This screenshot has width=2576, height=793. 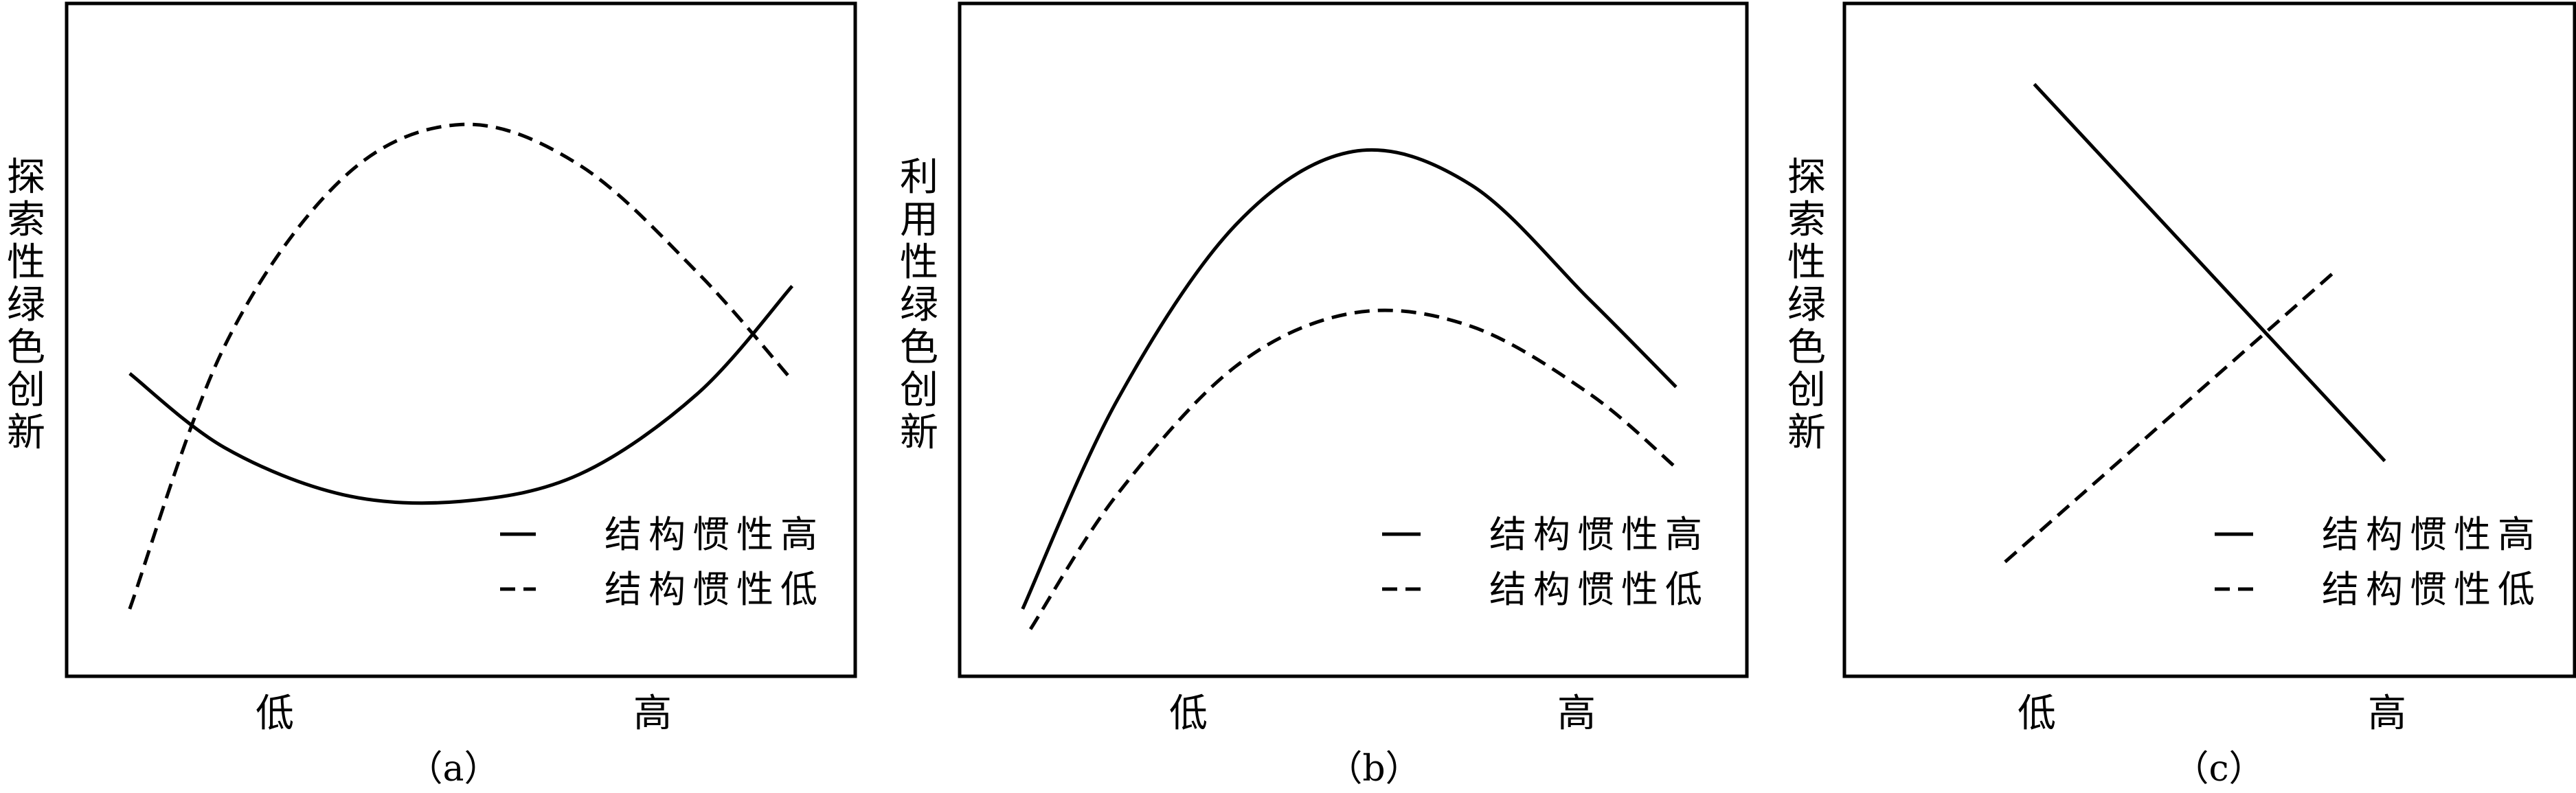 What do you see at coordinates (1373, 769) in the screenshot?
I see `panel-caption: （b）` at bounding box center [1373, 769].